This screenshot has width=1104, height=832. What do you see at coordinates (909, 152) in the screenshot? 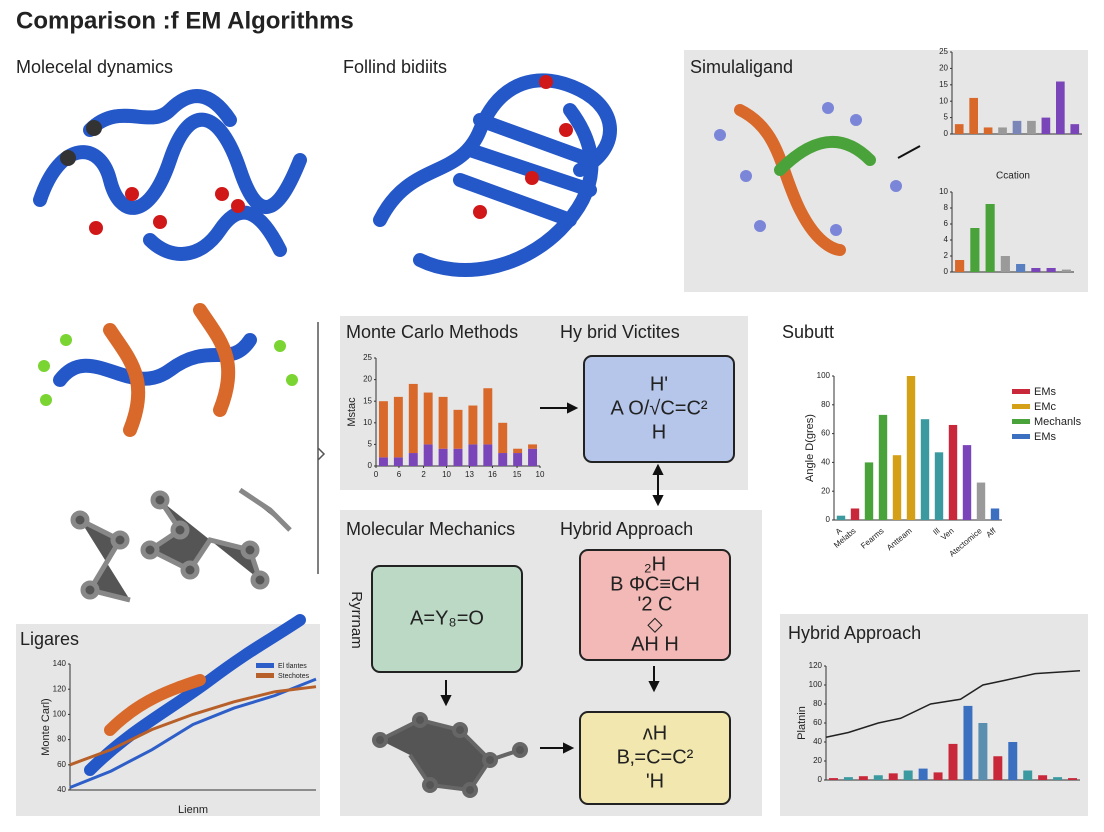
I see `arrow` at bounding box center [909, 152].